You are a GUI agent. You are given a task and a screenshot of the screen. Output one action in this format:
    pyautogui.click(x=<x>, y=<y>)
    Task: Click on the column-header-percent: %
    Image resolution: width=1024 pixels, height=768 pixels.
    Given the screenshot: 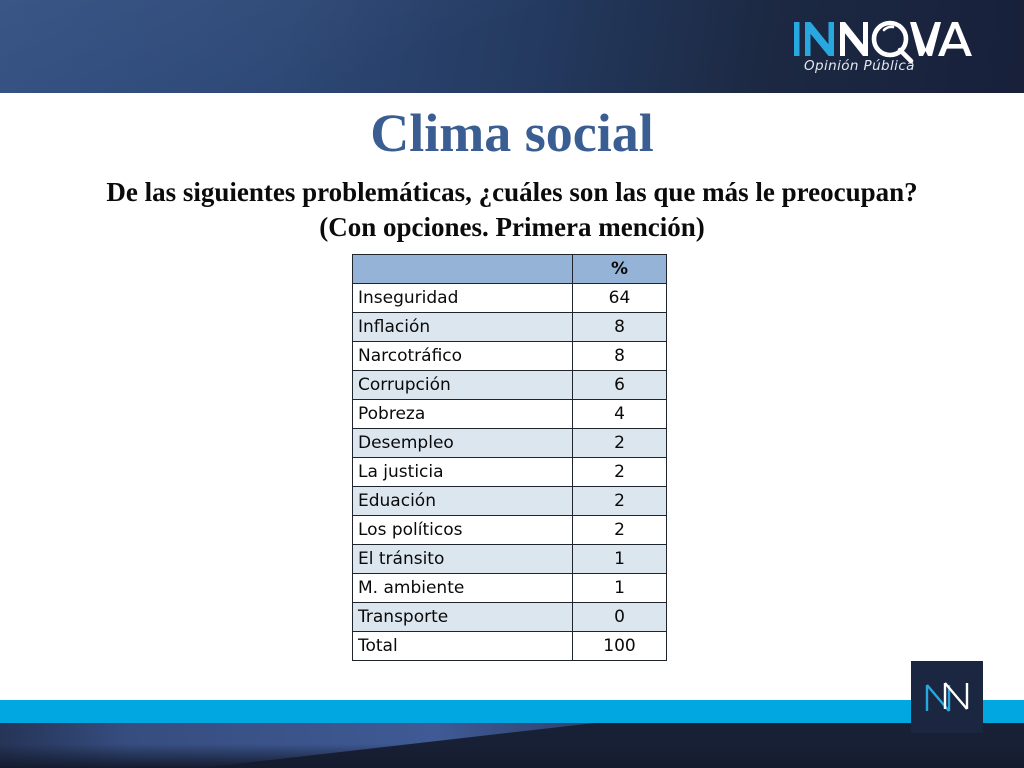 What is the action you would take?
    pyautogui.click(x=619, y=269)
    